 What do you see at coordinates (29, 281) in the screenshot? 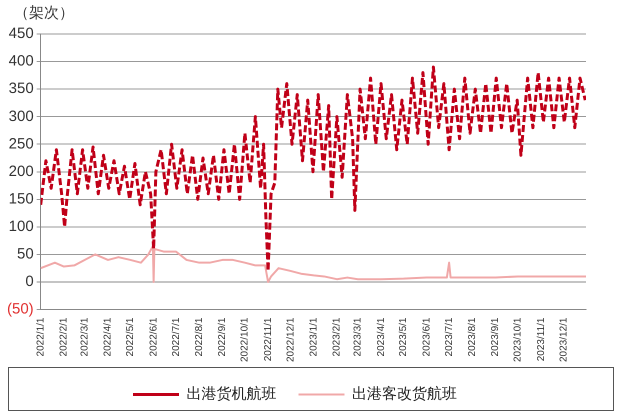
I see `y-tick-label: 0` at bounding box center [29, 281].